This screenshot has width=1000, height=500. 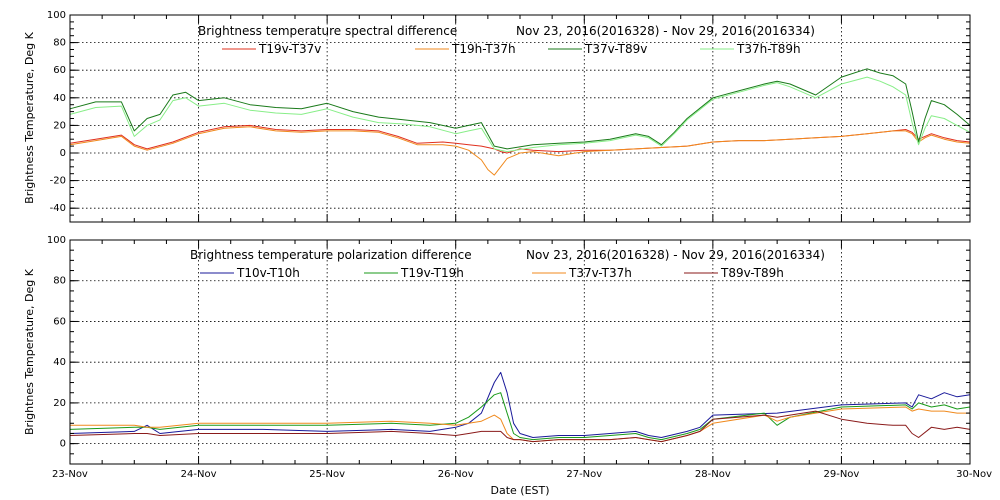 What do you see at coordinates (29, 117) in the screenshot?
I see `spectral-y-axis-title: Brightness Temperature, Deg K` at bounding box center [29, 117].